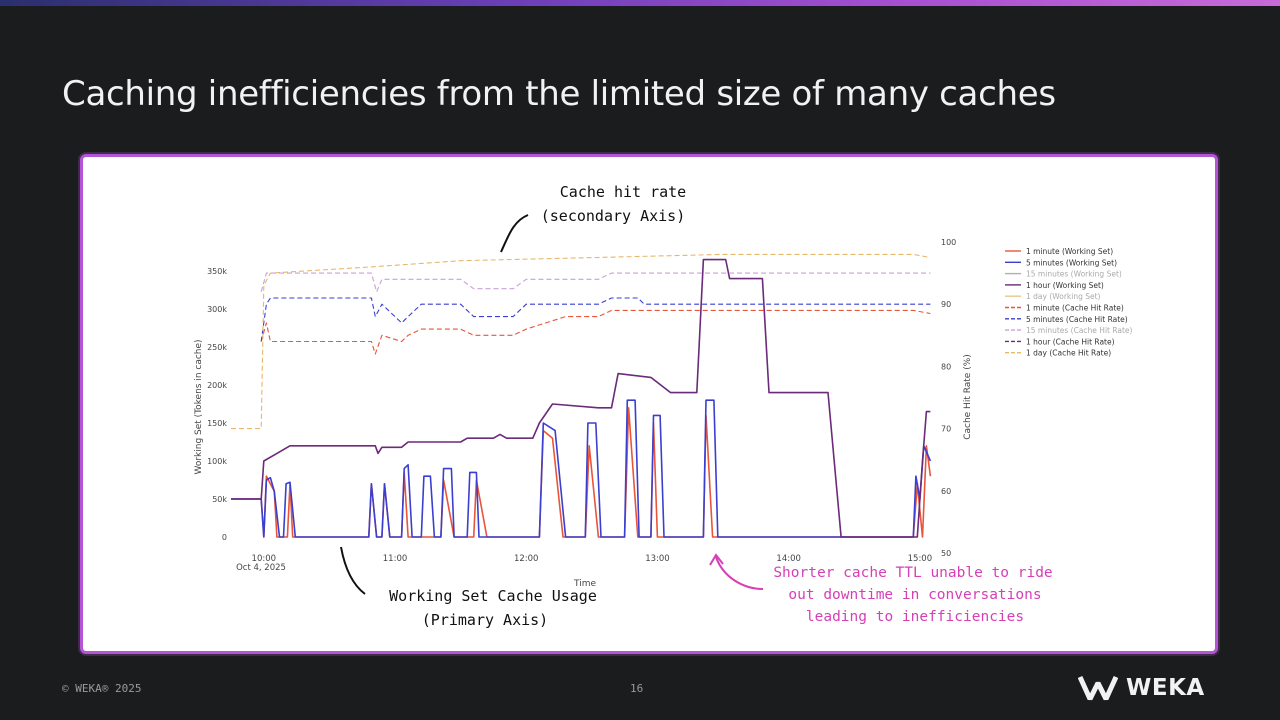  Describe the element at coordinates (217, 461) in the screenshot. I see `y-tick-label: 100k` at that location.